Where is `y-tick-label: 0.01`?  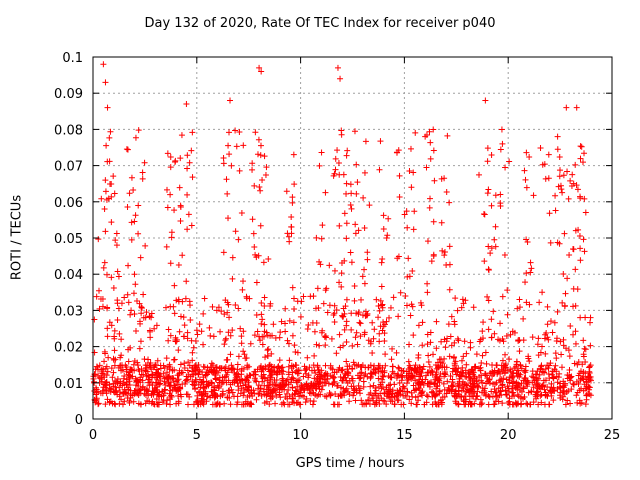 y-tick-label: 0.01 is located at coordinates (68, 384).